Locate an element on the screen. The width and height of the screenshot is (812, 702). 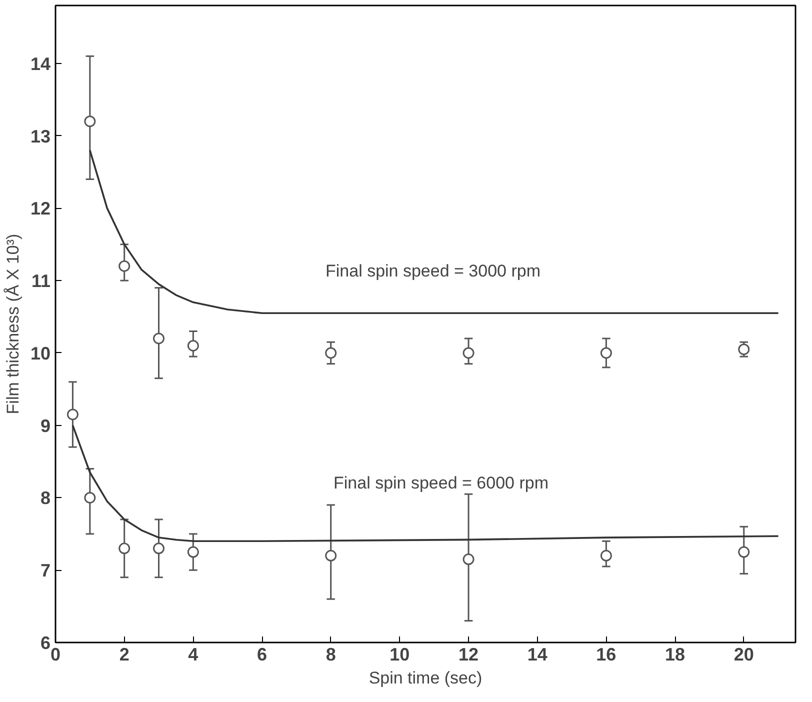
x-tick-label: 20 is located at coordinates (744, 654).